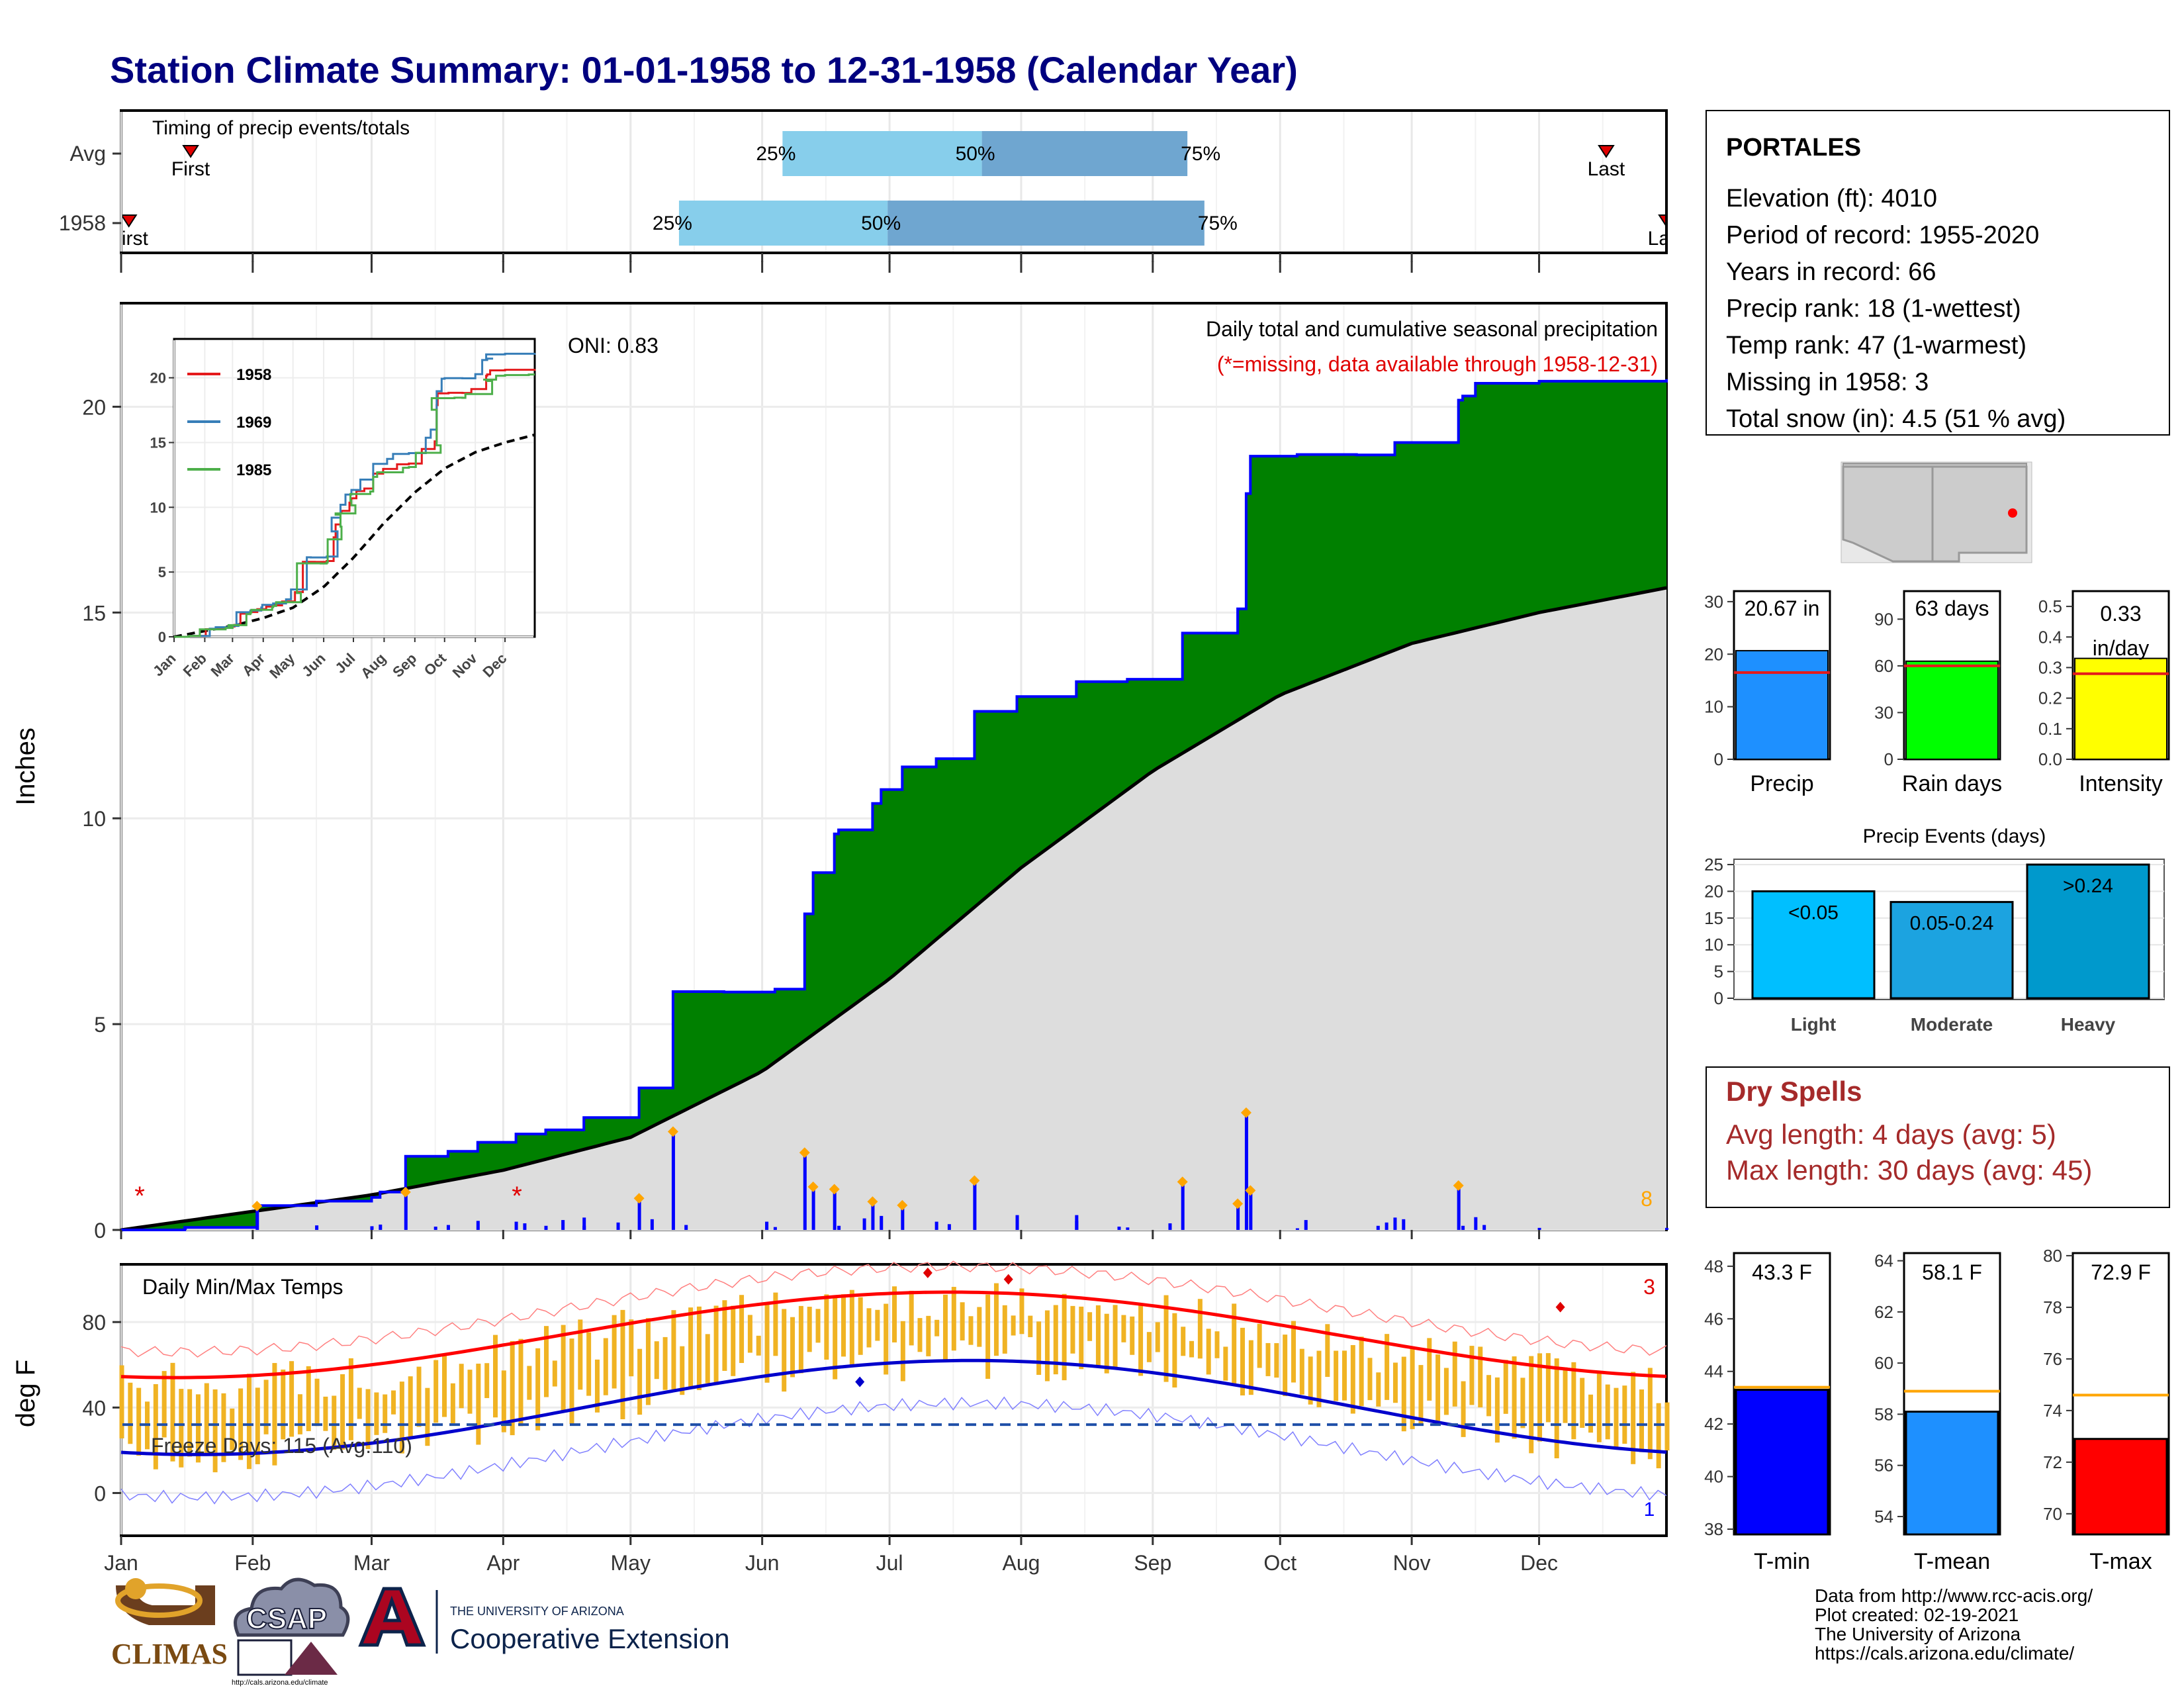 Image resolution: width=2184 pixels, height=1688 pixels. I want to click on mini-bar-ytick-label-2-5: 0.5, so click(2050, 606).